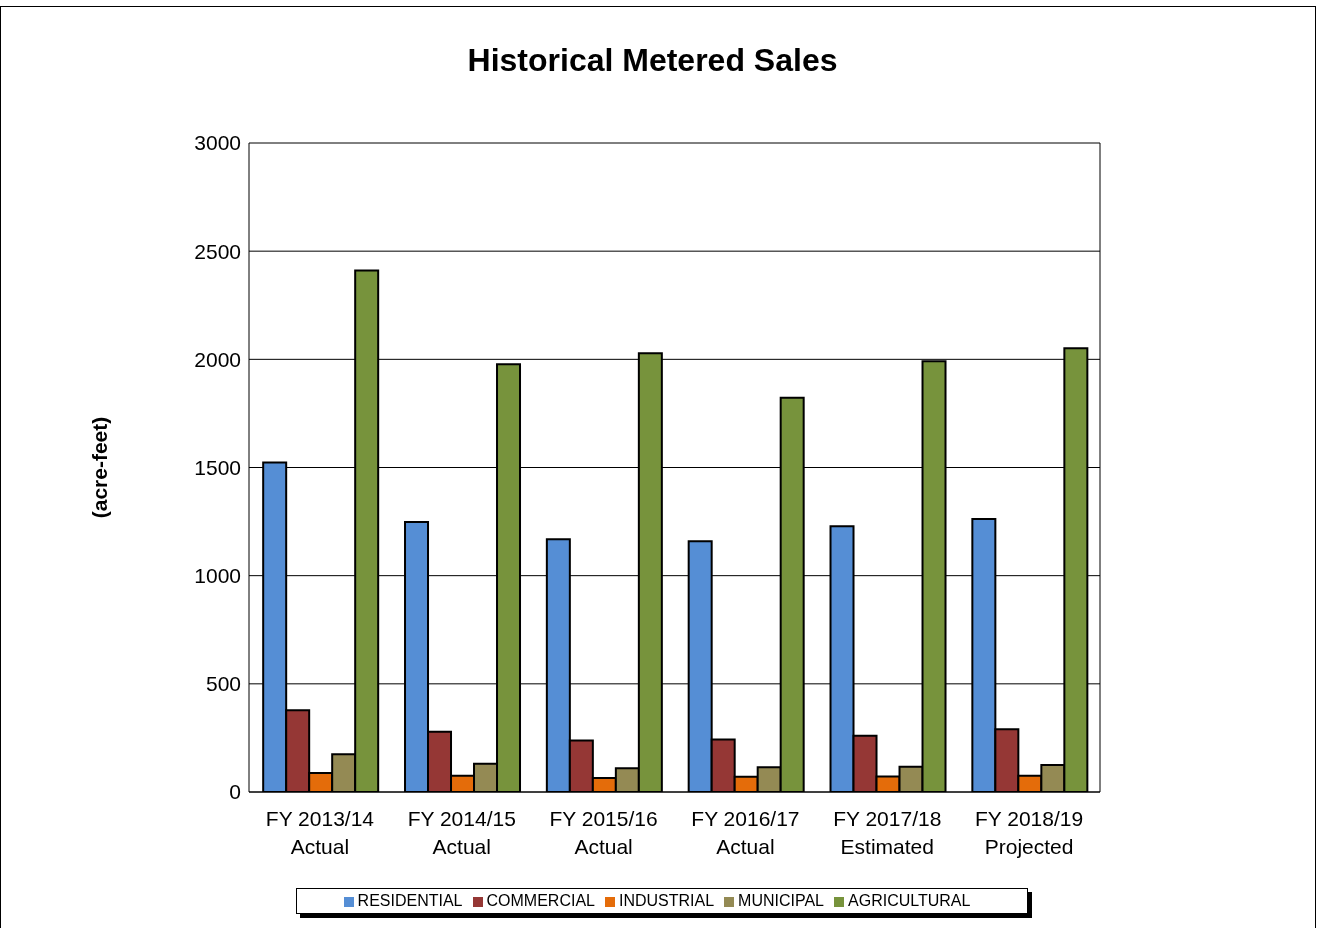  Describe the element at coordinates (603, 832) in the screenshot. I see `x-tick-label: FY 2015/16 Actual` at that location.